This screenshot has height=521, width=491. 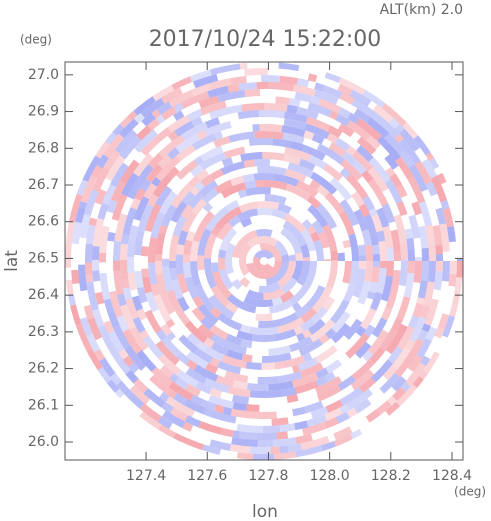 I want to click on y-tick-label: 27.0, so click(x=43, y=75).